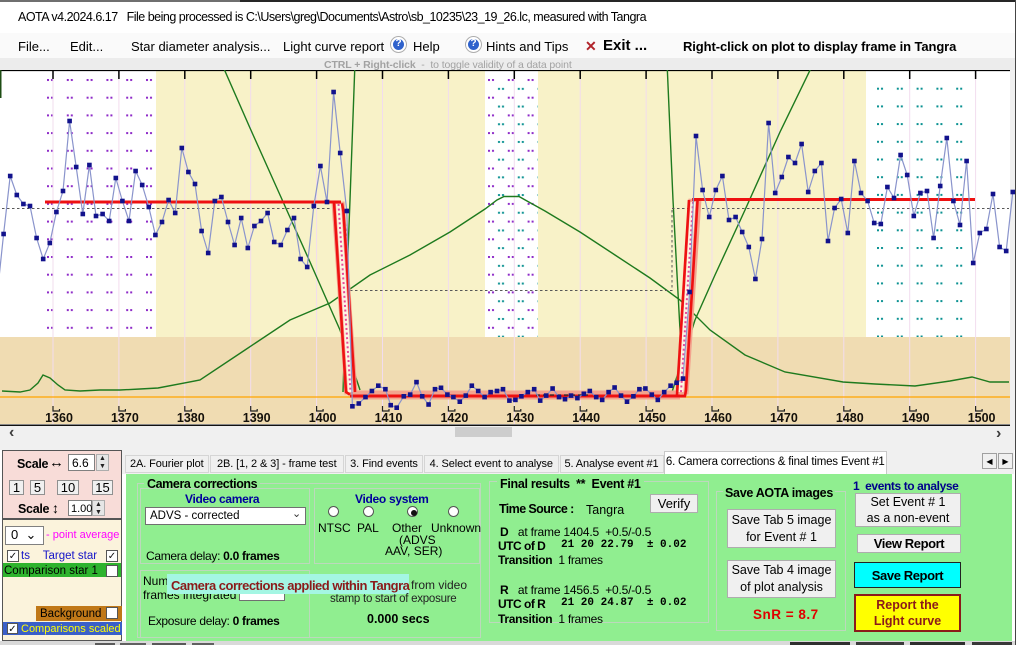 Image resolution: width=1016 pixels, height=645 pixels. Describe the element at coordinates (652, 418) in the screenshot. I see `svg-text: 1450` at that location.